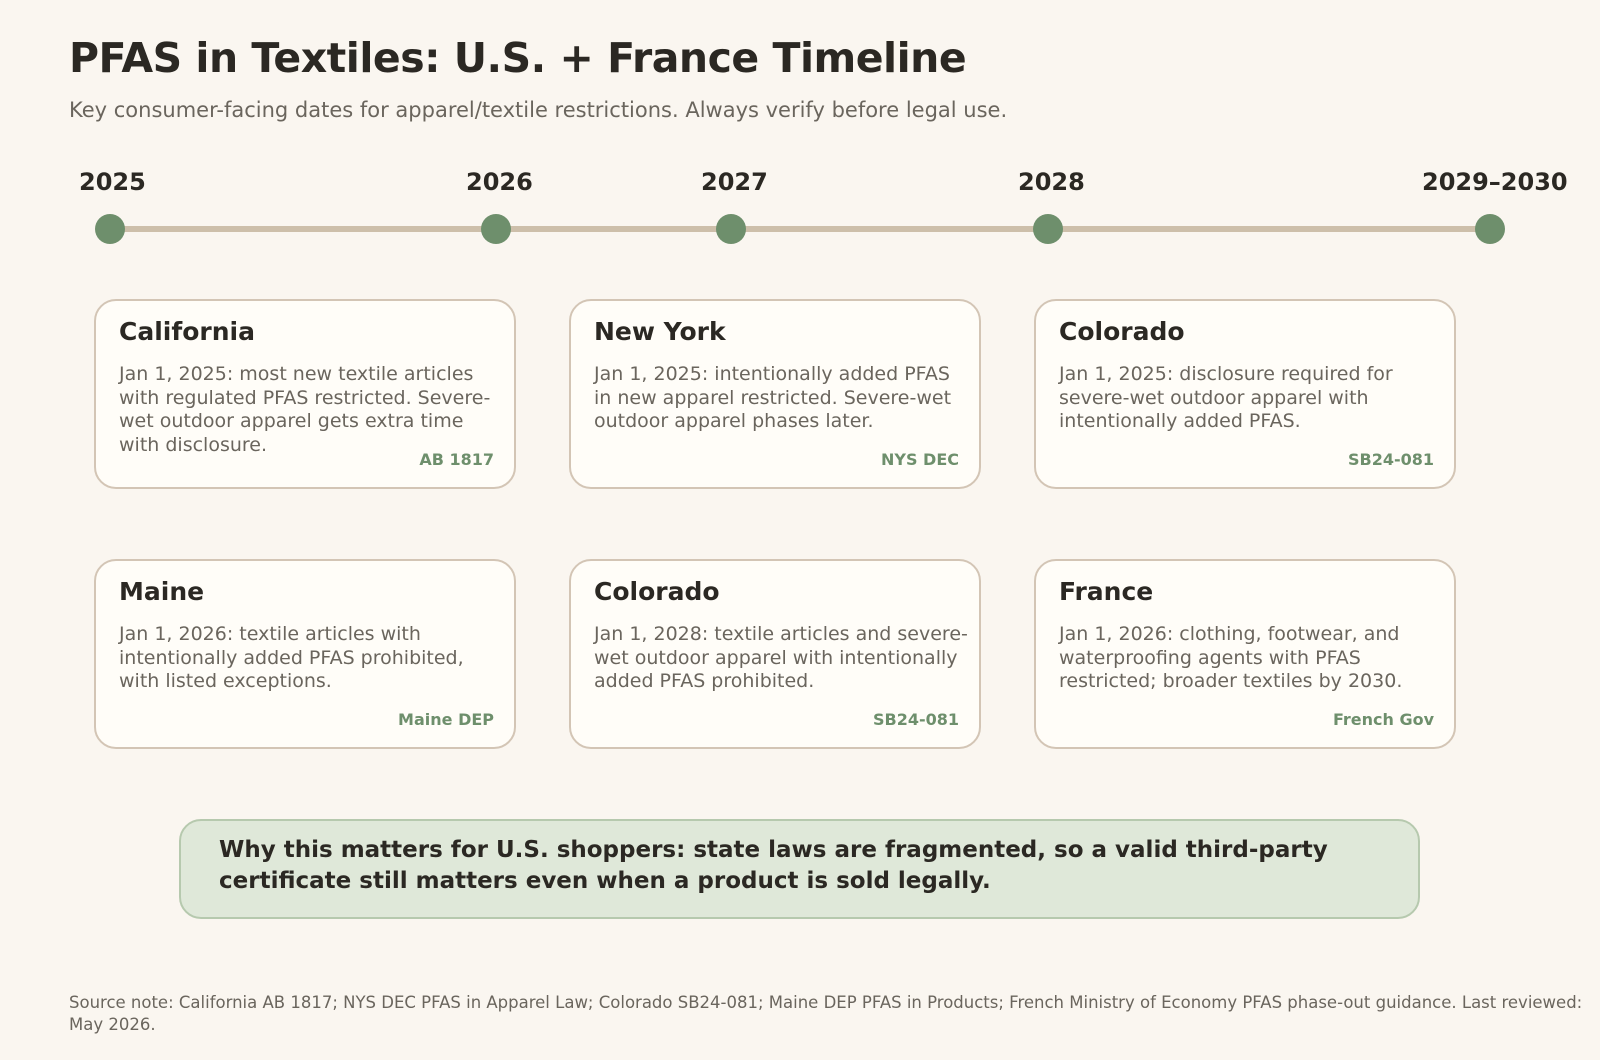  Describe the element at coordinates (446, 719) in the screenshot. I see `card-source-tag: Maine DEP` at that location.